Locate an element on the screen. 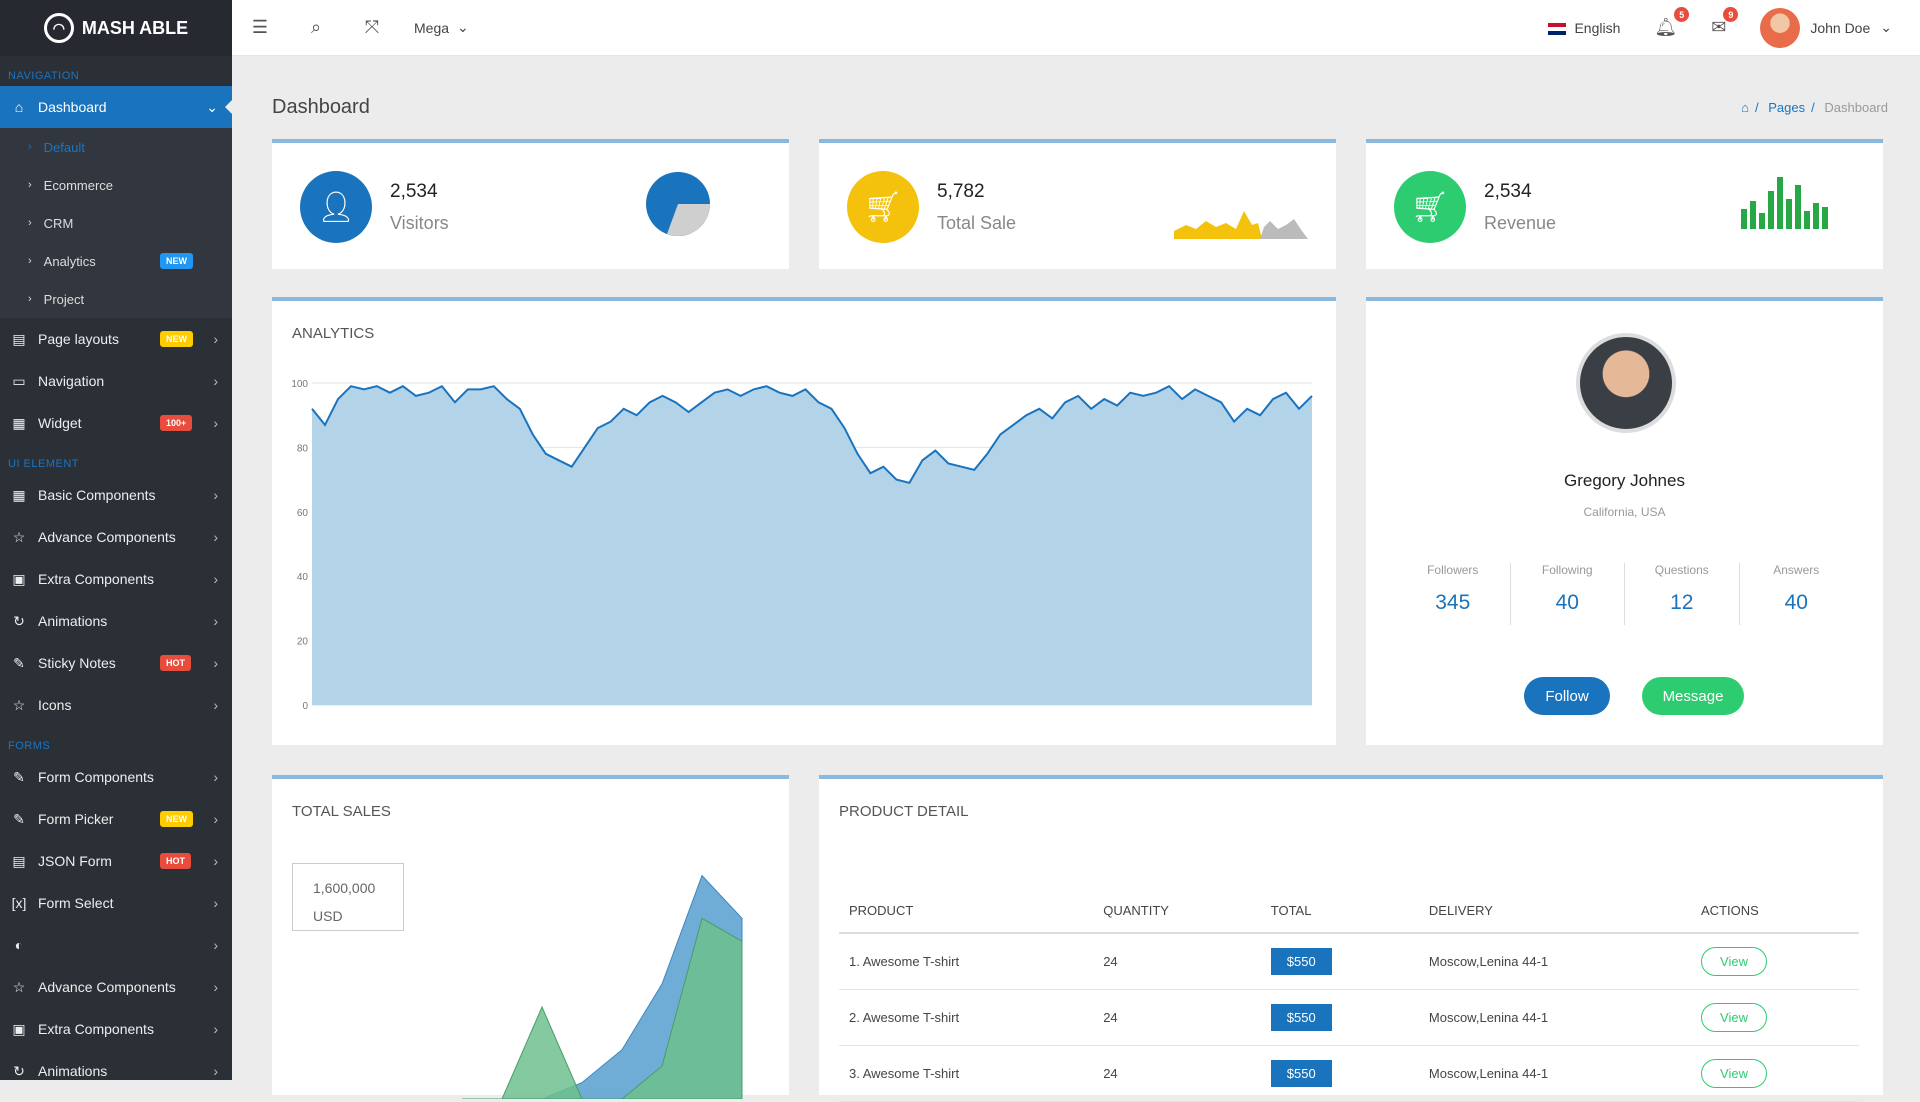  column-header: QUANTITY is located at coordinates (1177, 911).